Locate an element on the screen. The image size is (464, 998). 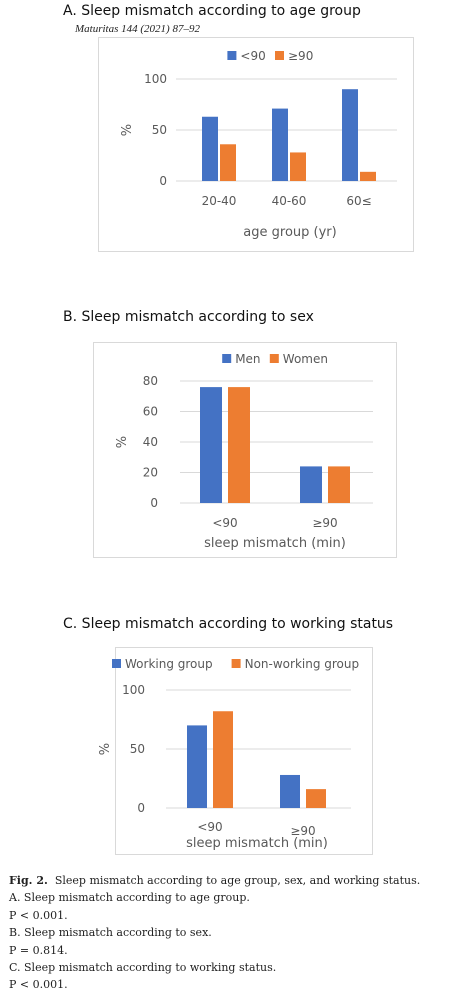
panel-c-legend-label: Non-working group is located at coordinates (302, 664).